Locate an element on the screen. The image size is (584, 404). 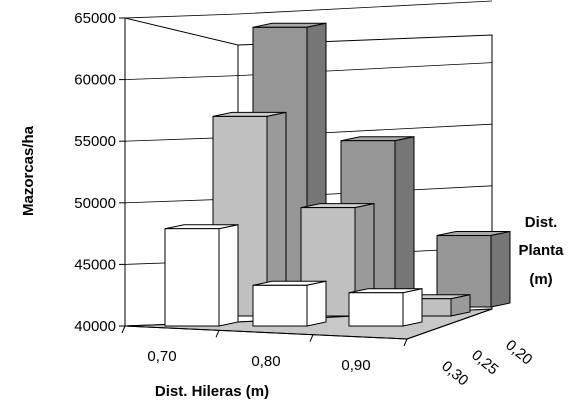
y-tick-label: 60000 is located at coordinates (95, 80).